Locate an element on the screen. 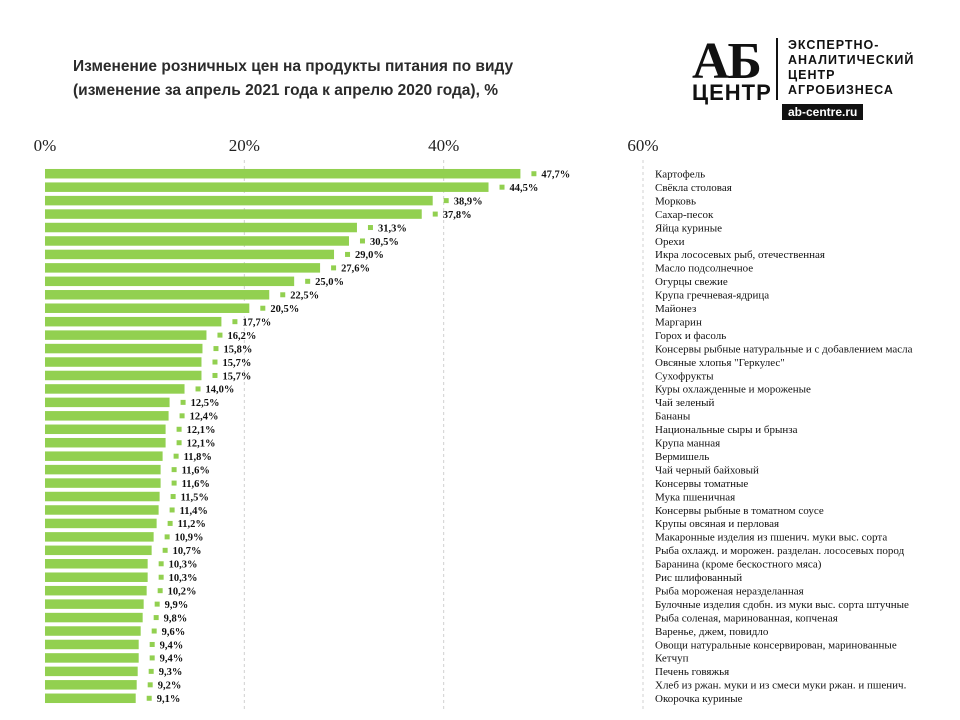  category-label: Чай черный байховый is located at coordinates (707, 470).